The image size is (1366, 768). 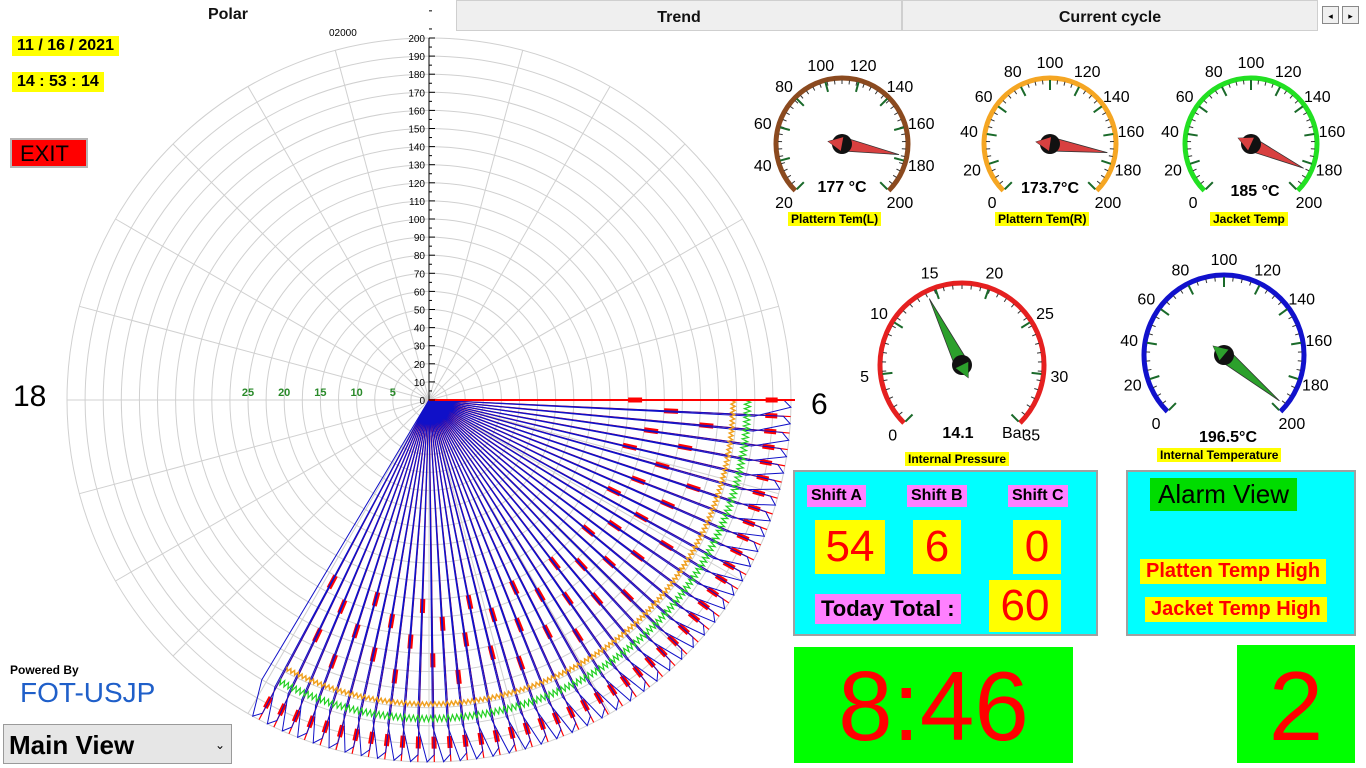 What do you see at coordinates (284, 393) in the screenshot?
I see `polar-horizontal-label: 20` at bounding box center [284, 393].